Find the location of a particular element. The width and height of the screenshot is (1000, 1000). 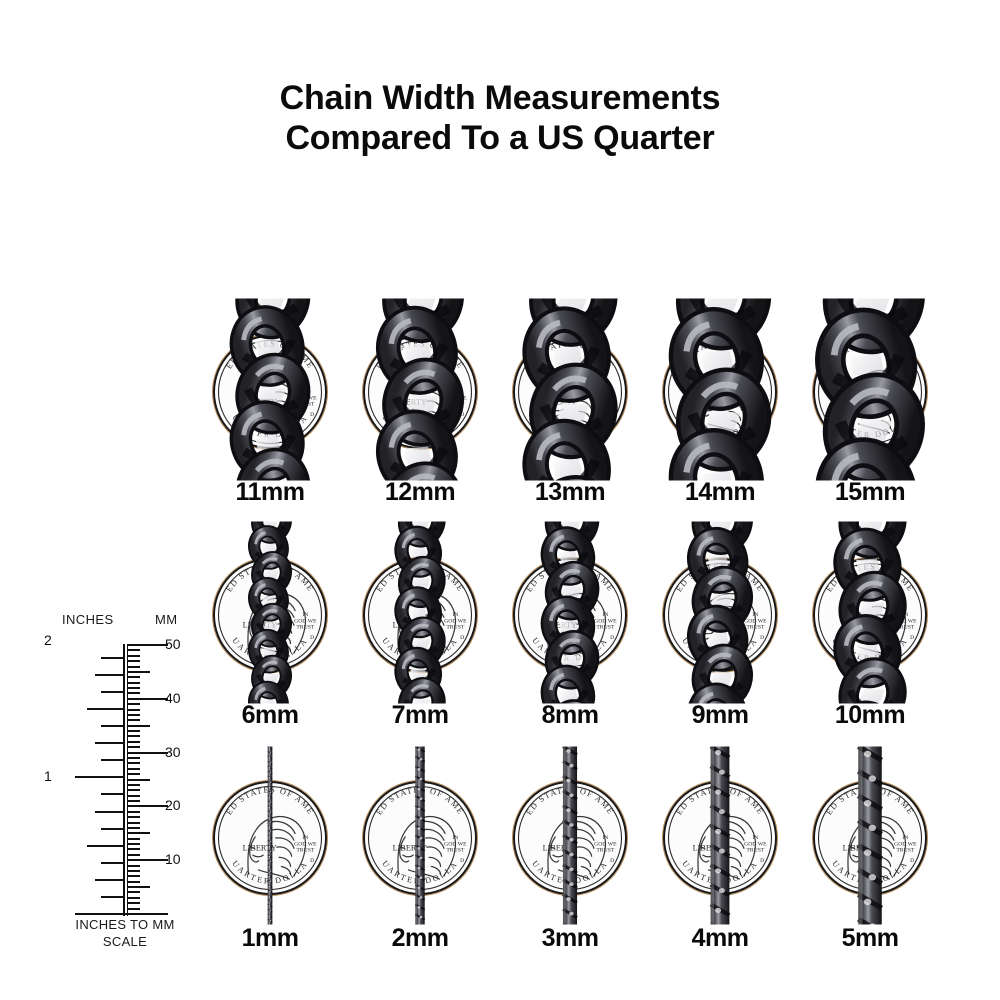

ruler-caption: INCHES TO MM SCALE is located at coordinates (125, 933).